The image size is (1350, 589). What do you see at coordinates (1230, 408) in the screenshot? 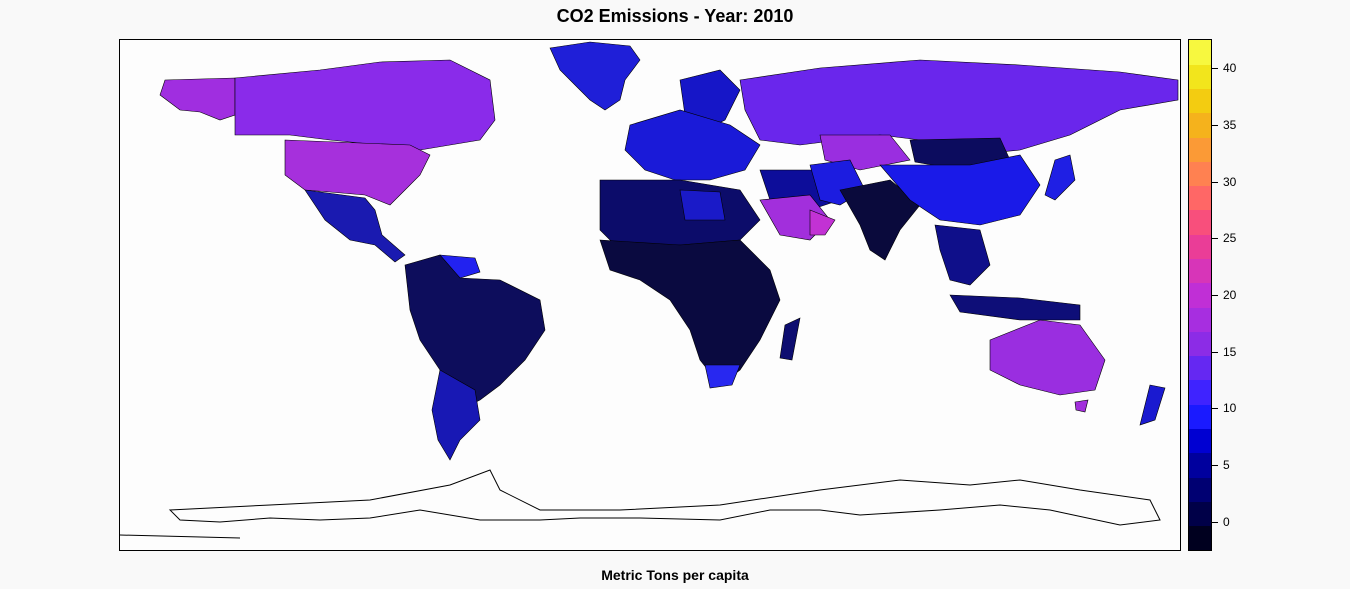
I see `colorbar-tick-label: 10` at bounding box center [1230, 408].